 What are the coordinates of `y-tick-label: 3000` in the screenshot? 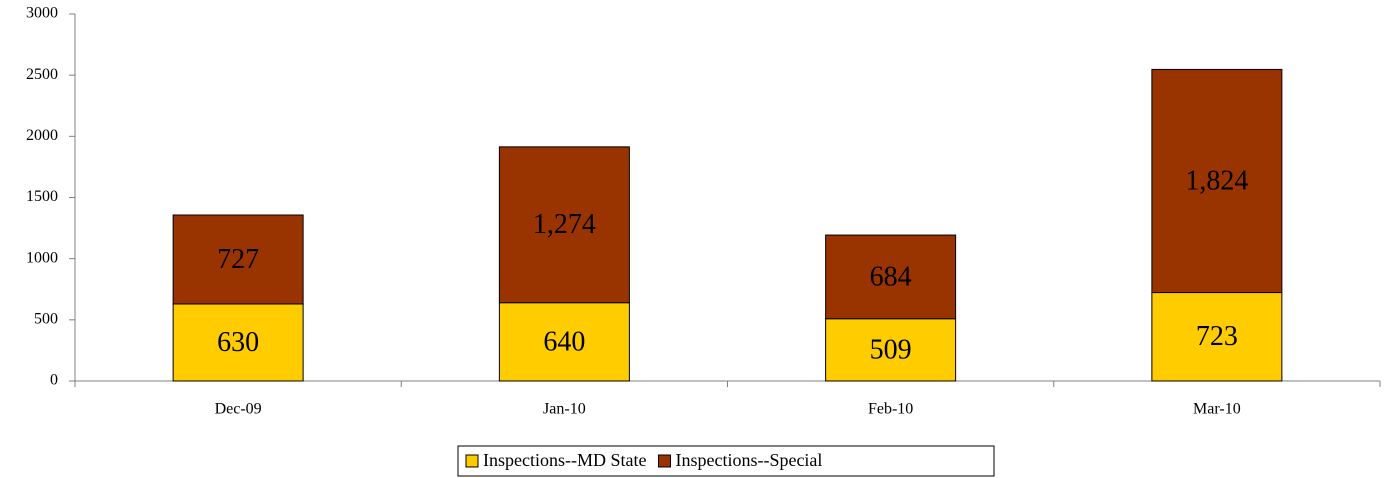 It's located at (42, 13).